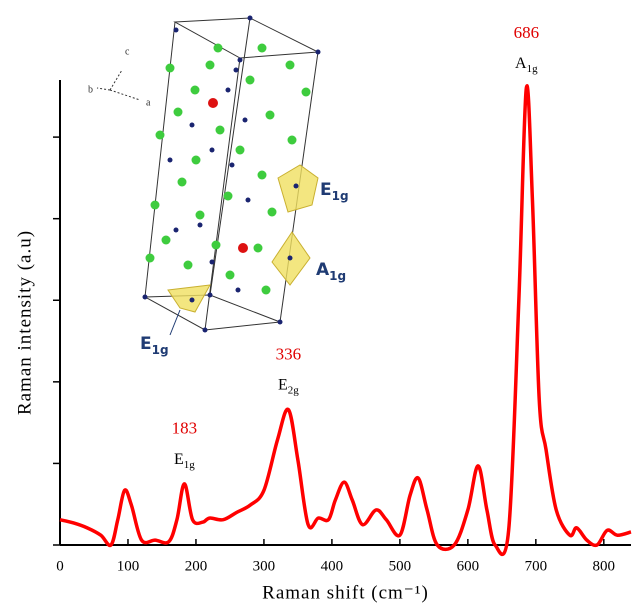 The height and width of the screenshot is (611, 633). What do you see at coordinates (527, 32) in the screenshot?
I see `peak-position: 686` at bounding box center [527, 32].